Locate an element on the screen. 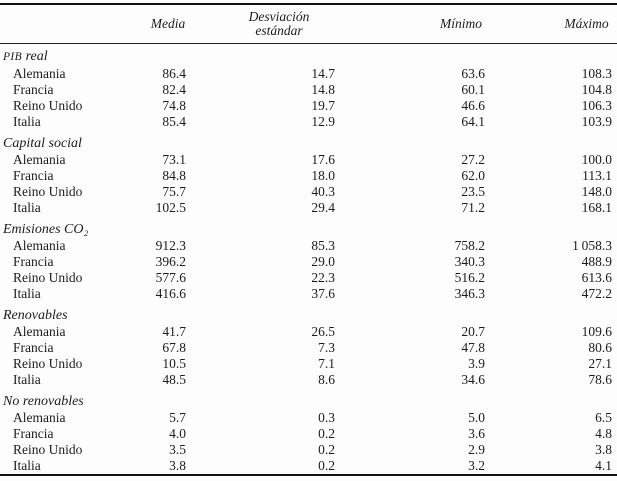 The image size is (617, 481). value-cell-desviacion-estandar: 8.6 is located at coordinates (326, 379).